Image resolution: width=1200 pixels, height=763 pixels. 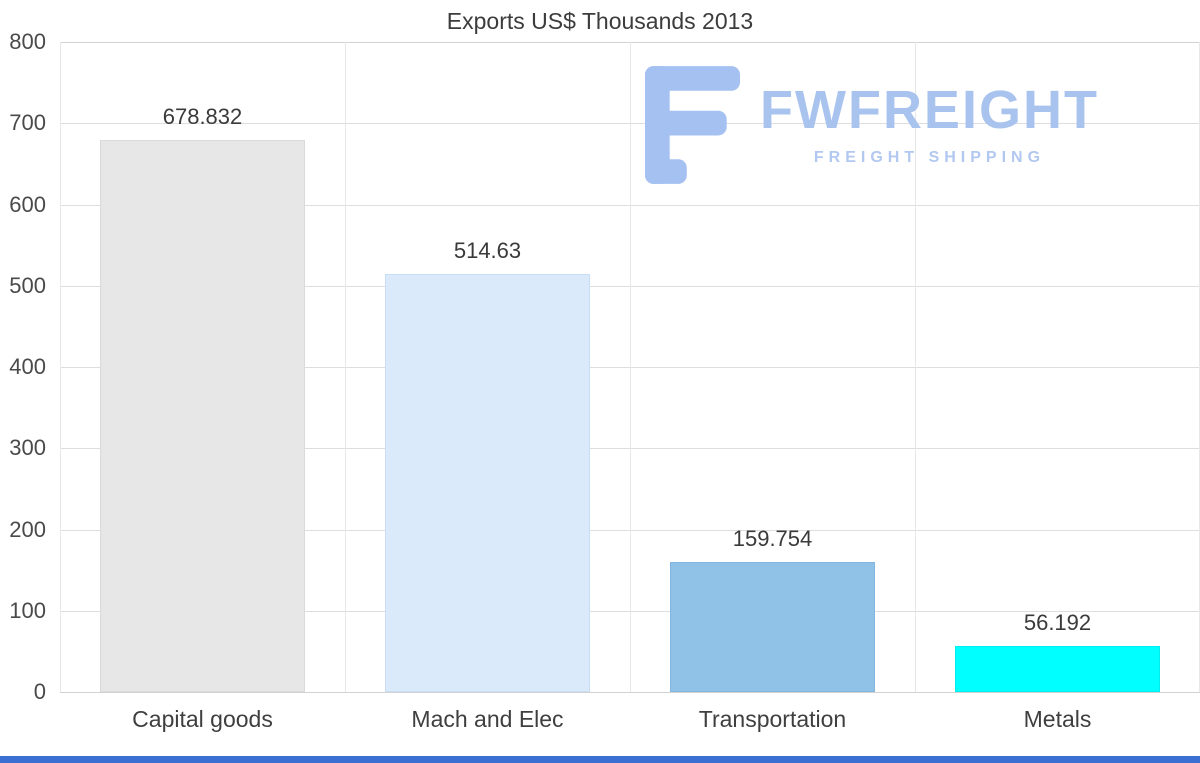 What do you see at coordinates (27, 366) in the screenshot?
I see `y-tick-label: 400` at bounding box center [27, 366].